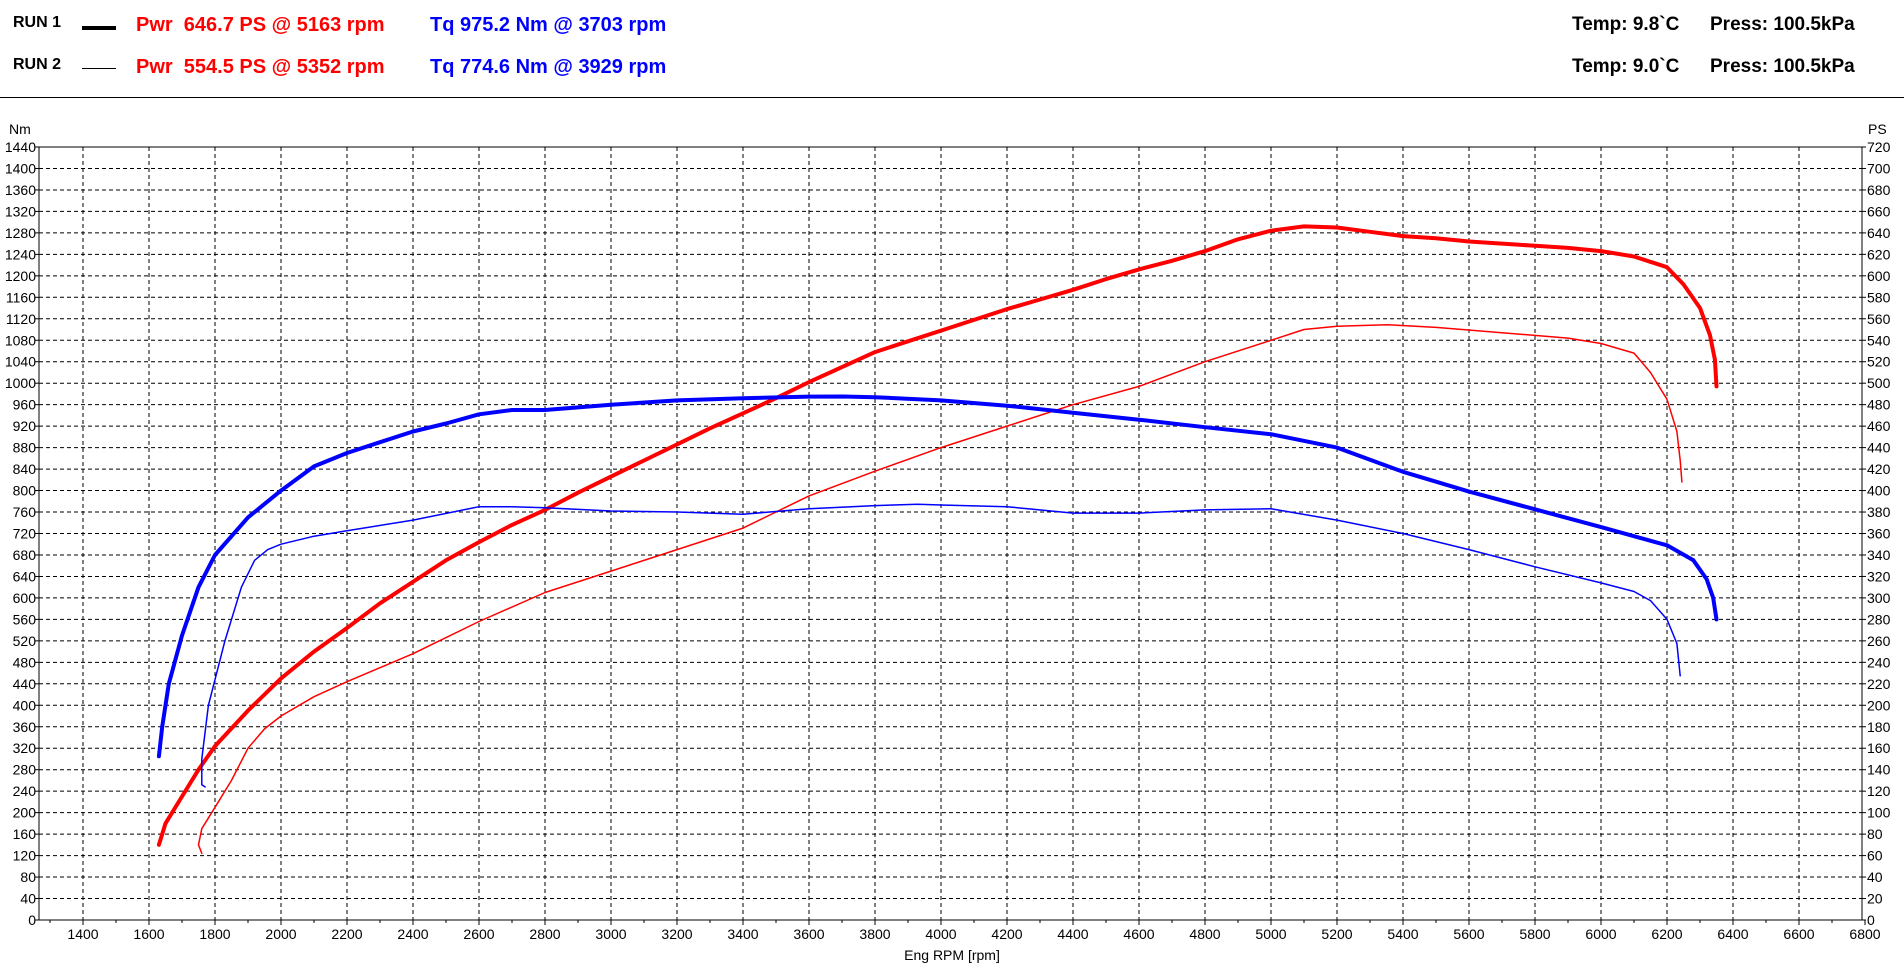  I want to click on right-tick-label: 660, so click(1879, 211).